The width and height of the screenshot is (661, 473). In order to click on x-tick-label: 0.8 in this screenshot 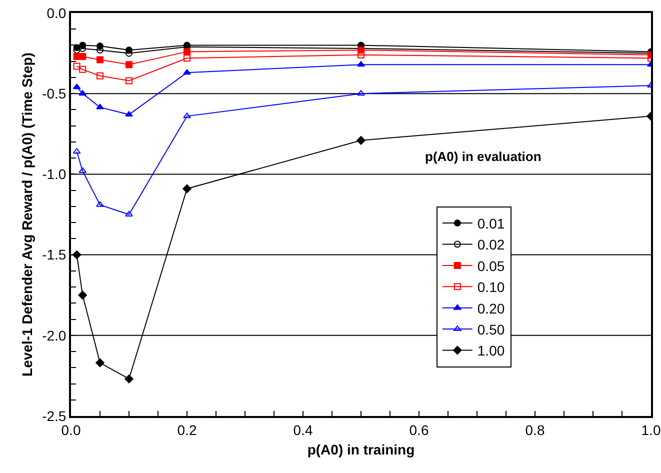, I will do `click(535, 430)`.